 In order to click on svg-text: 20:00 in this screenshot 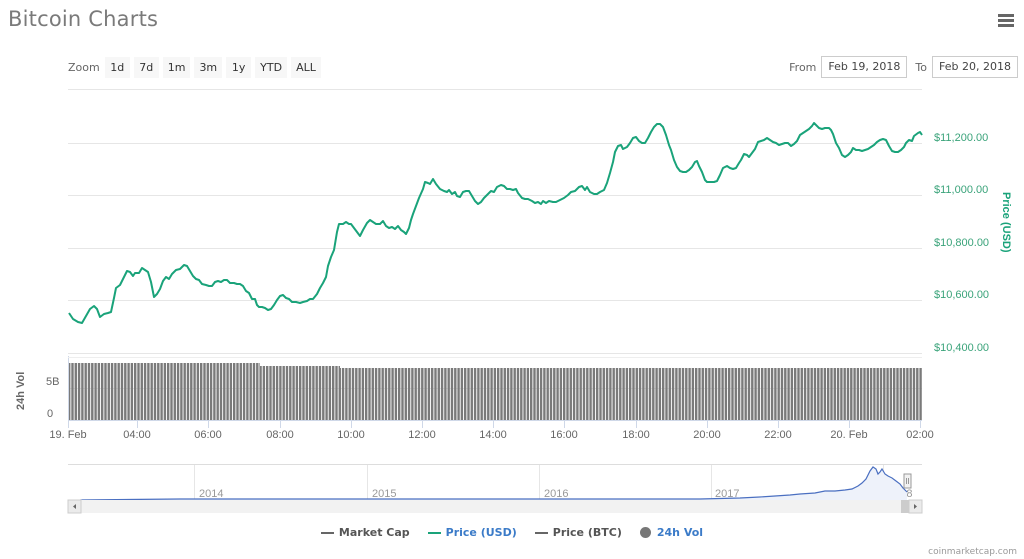, I will do `click(707, 435)`.